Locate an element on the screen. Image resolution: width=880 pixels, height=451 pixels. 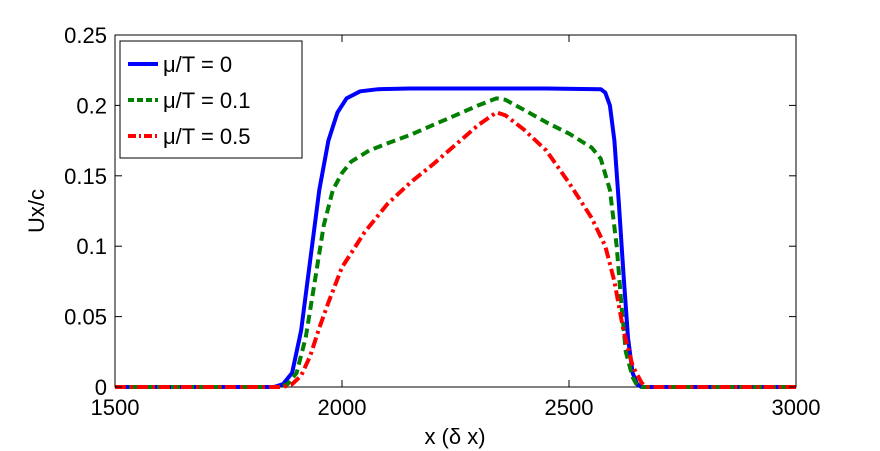
y-axis-label: Ux/c is located at coordinates (36, 211).